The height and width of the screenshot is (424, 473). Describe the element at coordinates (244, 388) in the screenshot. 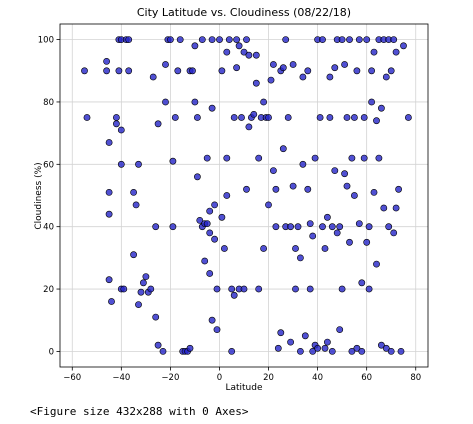

I see `x-axis-label: Latitude` at that location.